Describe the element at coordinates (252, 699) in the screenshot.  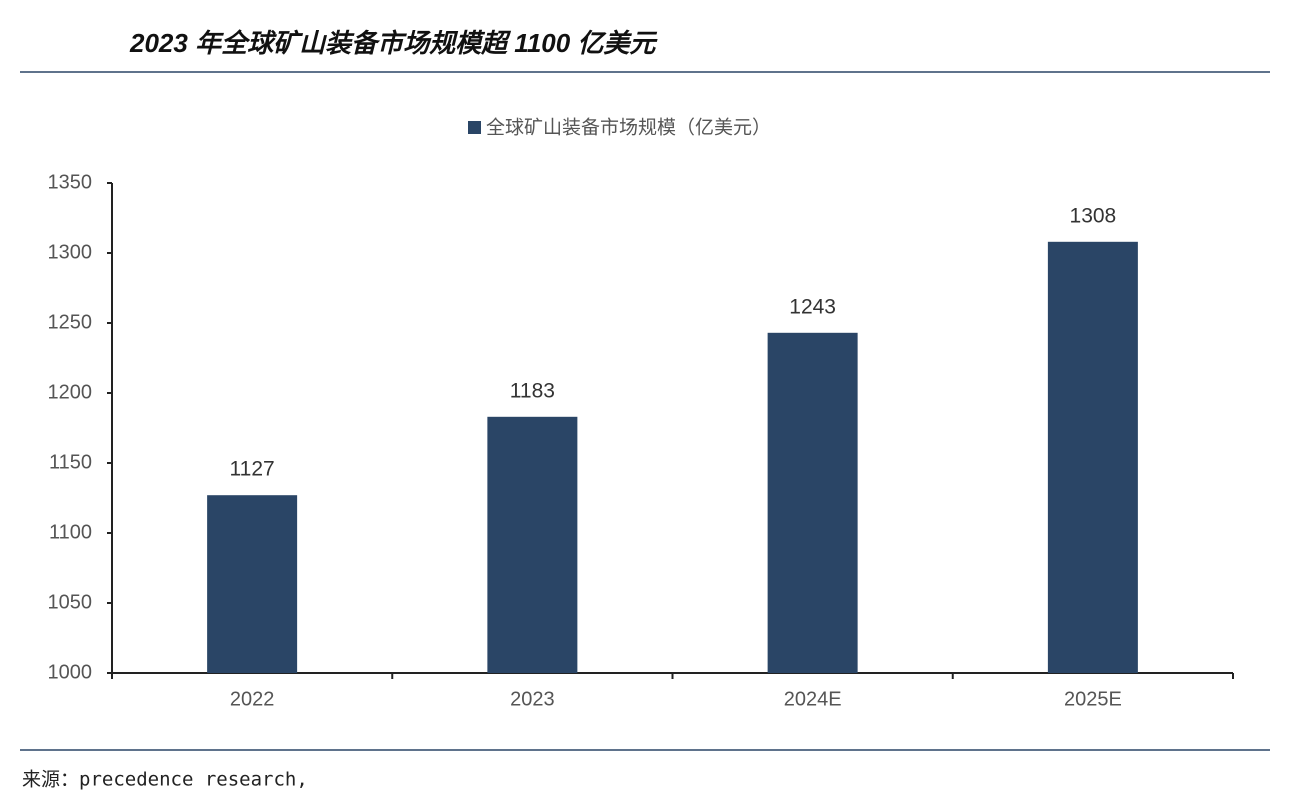
I see `x-tick-label: 2022` at that location.